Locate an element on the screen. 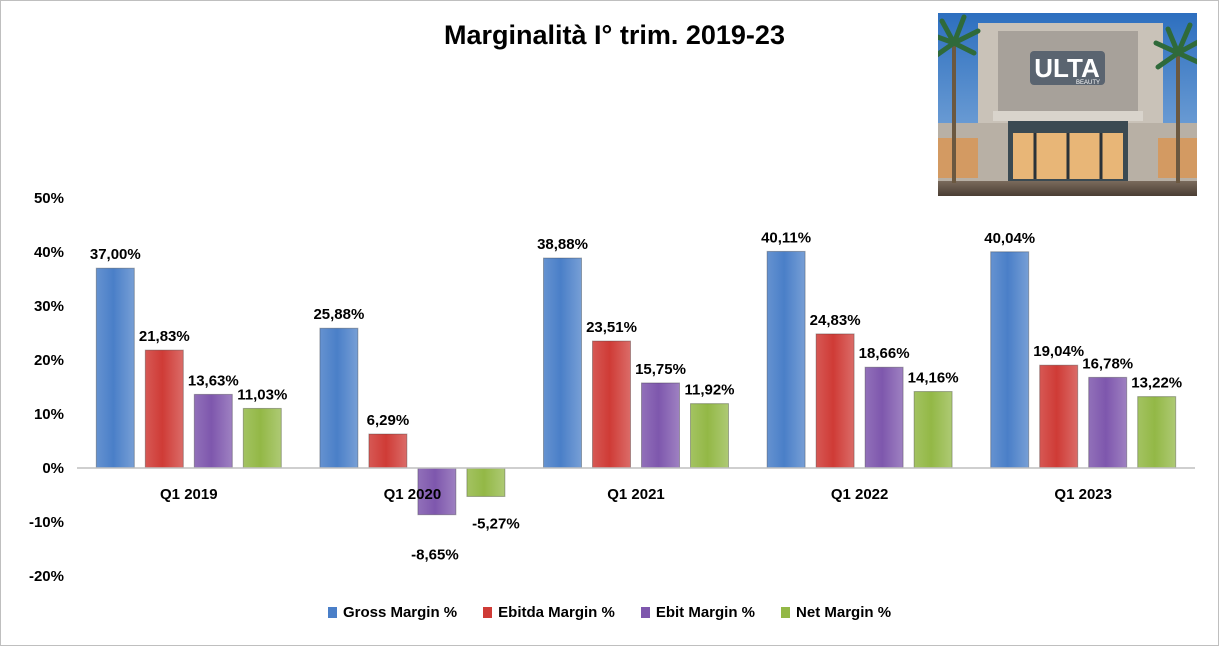  x-category-label: Q1 2022 is located at coordinates (860, 494).